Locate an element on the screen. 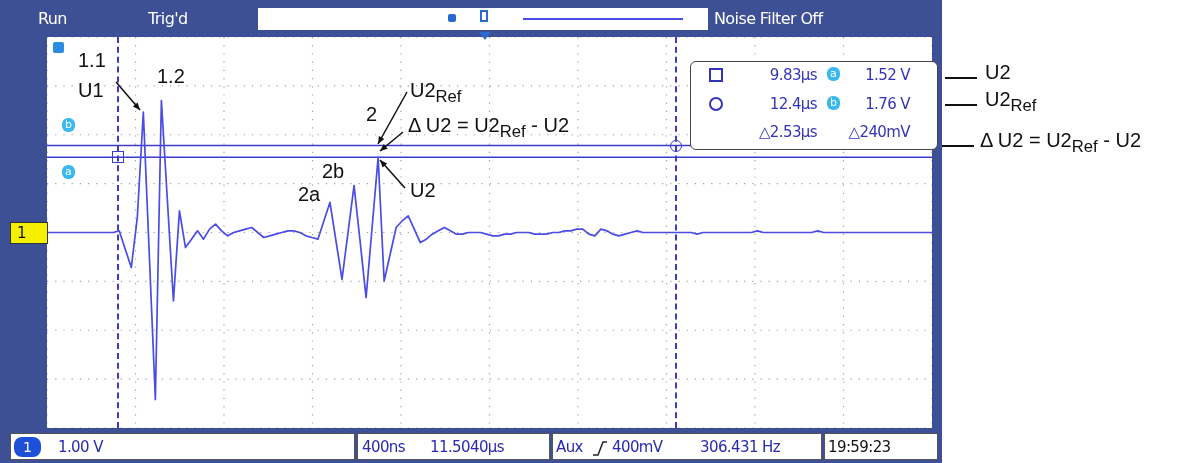 Image resolution: width=1179 pixels, height=463 pixels. annotation: 2b is located at coordinates (333, 171).